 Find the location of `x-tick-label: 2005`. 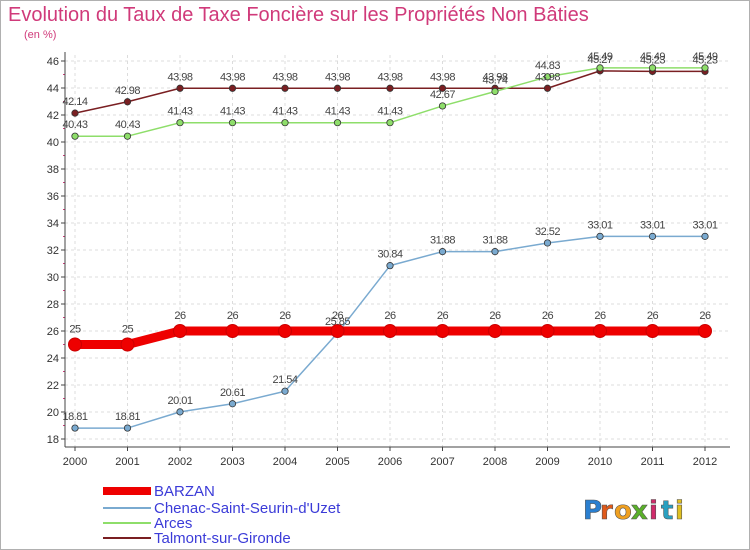

x-tick-label: 2005 is located at coordinates (337, 462).